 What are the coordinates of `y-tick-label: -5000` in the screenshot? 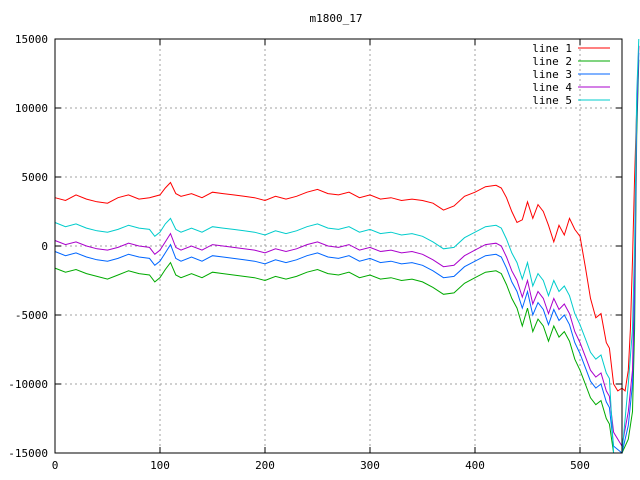 It's located at (31, 315).